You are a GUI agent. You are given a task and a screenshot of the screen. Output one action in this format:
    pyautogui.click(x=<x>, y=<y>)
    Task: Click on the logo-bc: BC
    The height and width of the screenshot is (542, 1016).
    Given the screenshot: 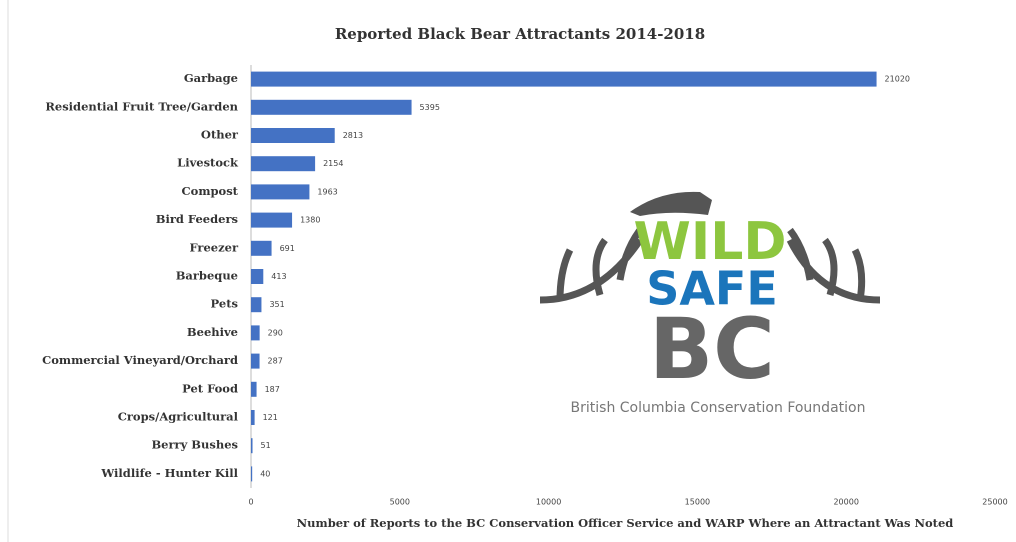 What is the action you would take?
    pyautogui.click(x=712, y=349)
    